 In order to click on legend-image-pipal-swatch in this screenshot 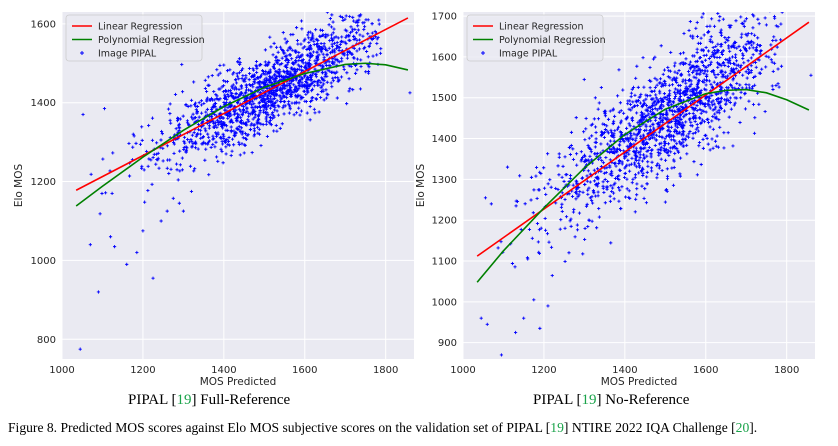, I will do `click(483, 53)`.